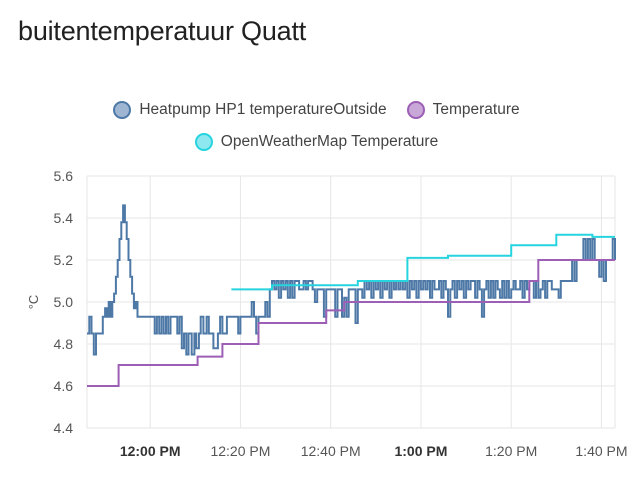 The height and width of the screenshot is (478, 633). Describe the element at coordinates (423, 262) in the screenshot. I see `series-line-openweather` at that location.